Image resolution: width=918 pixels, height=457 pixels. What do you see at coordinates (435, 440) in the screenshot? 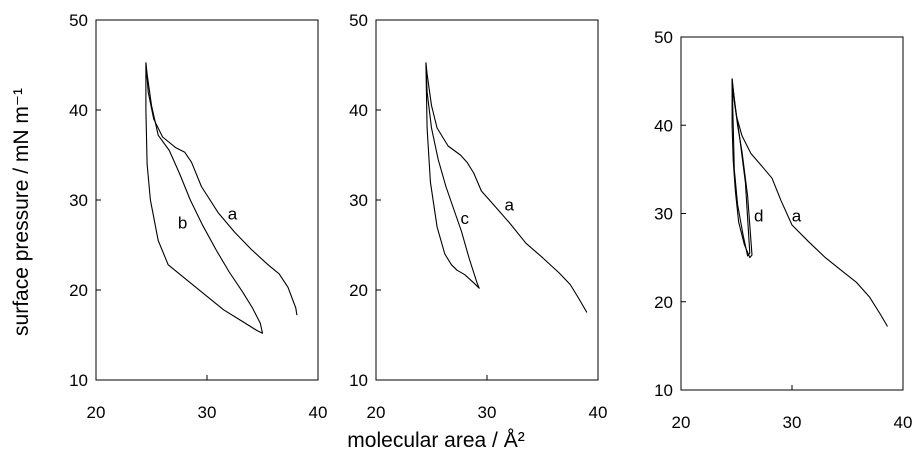
I see `x-axis-label: molecular area / Å²` at bounding box center [435, 440].